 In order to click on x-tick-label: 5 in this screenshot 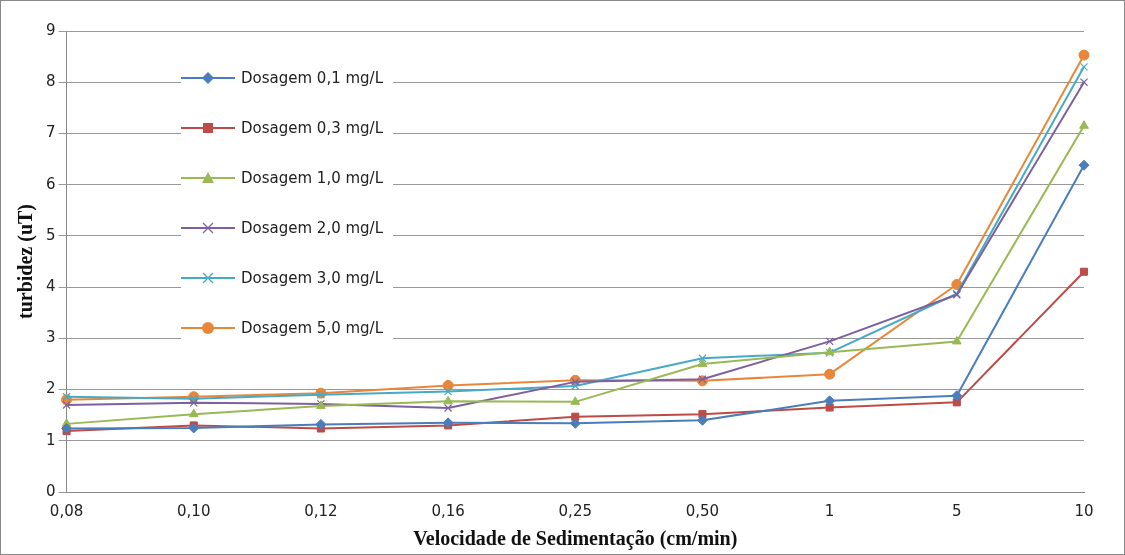, I will do `click(957, 510)`.